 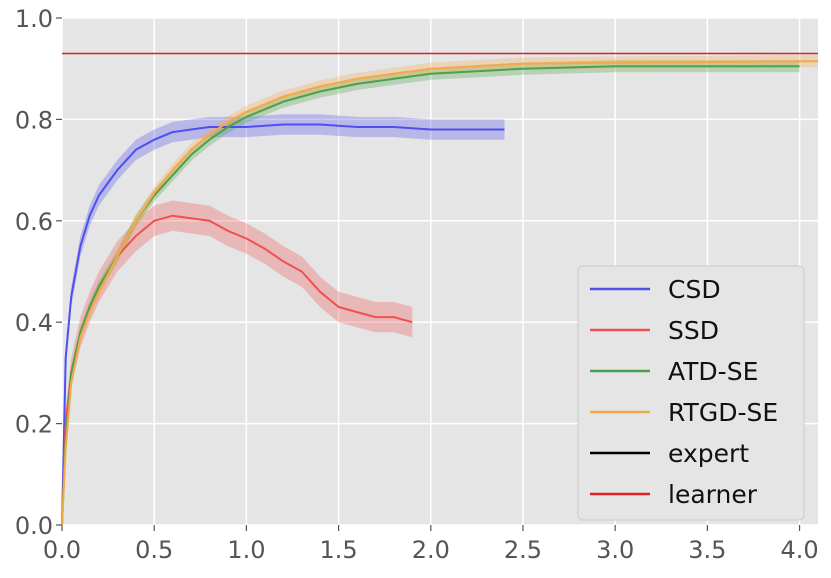 I want to click on legend: CSD SSD ATD-SE RTGD-SE expert learner, so click(x=691, y=393).